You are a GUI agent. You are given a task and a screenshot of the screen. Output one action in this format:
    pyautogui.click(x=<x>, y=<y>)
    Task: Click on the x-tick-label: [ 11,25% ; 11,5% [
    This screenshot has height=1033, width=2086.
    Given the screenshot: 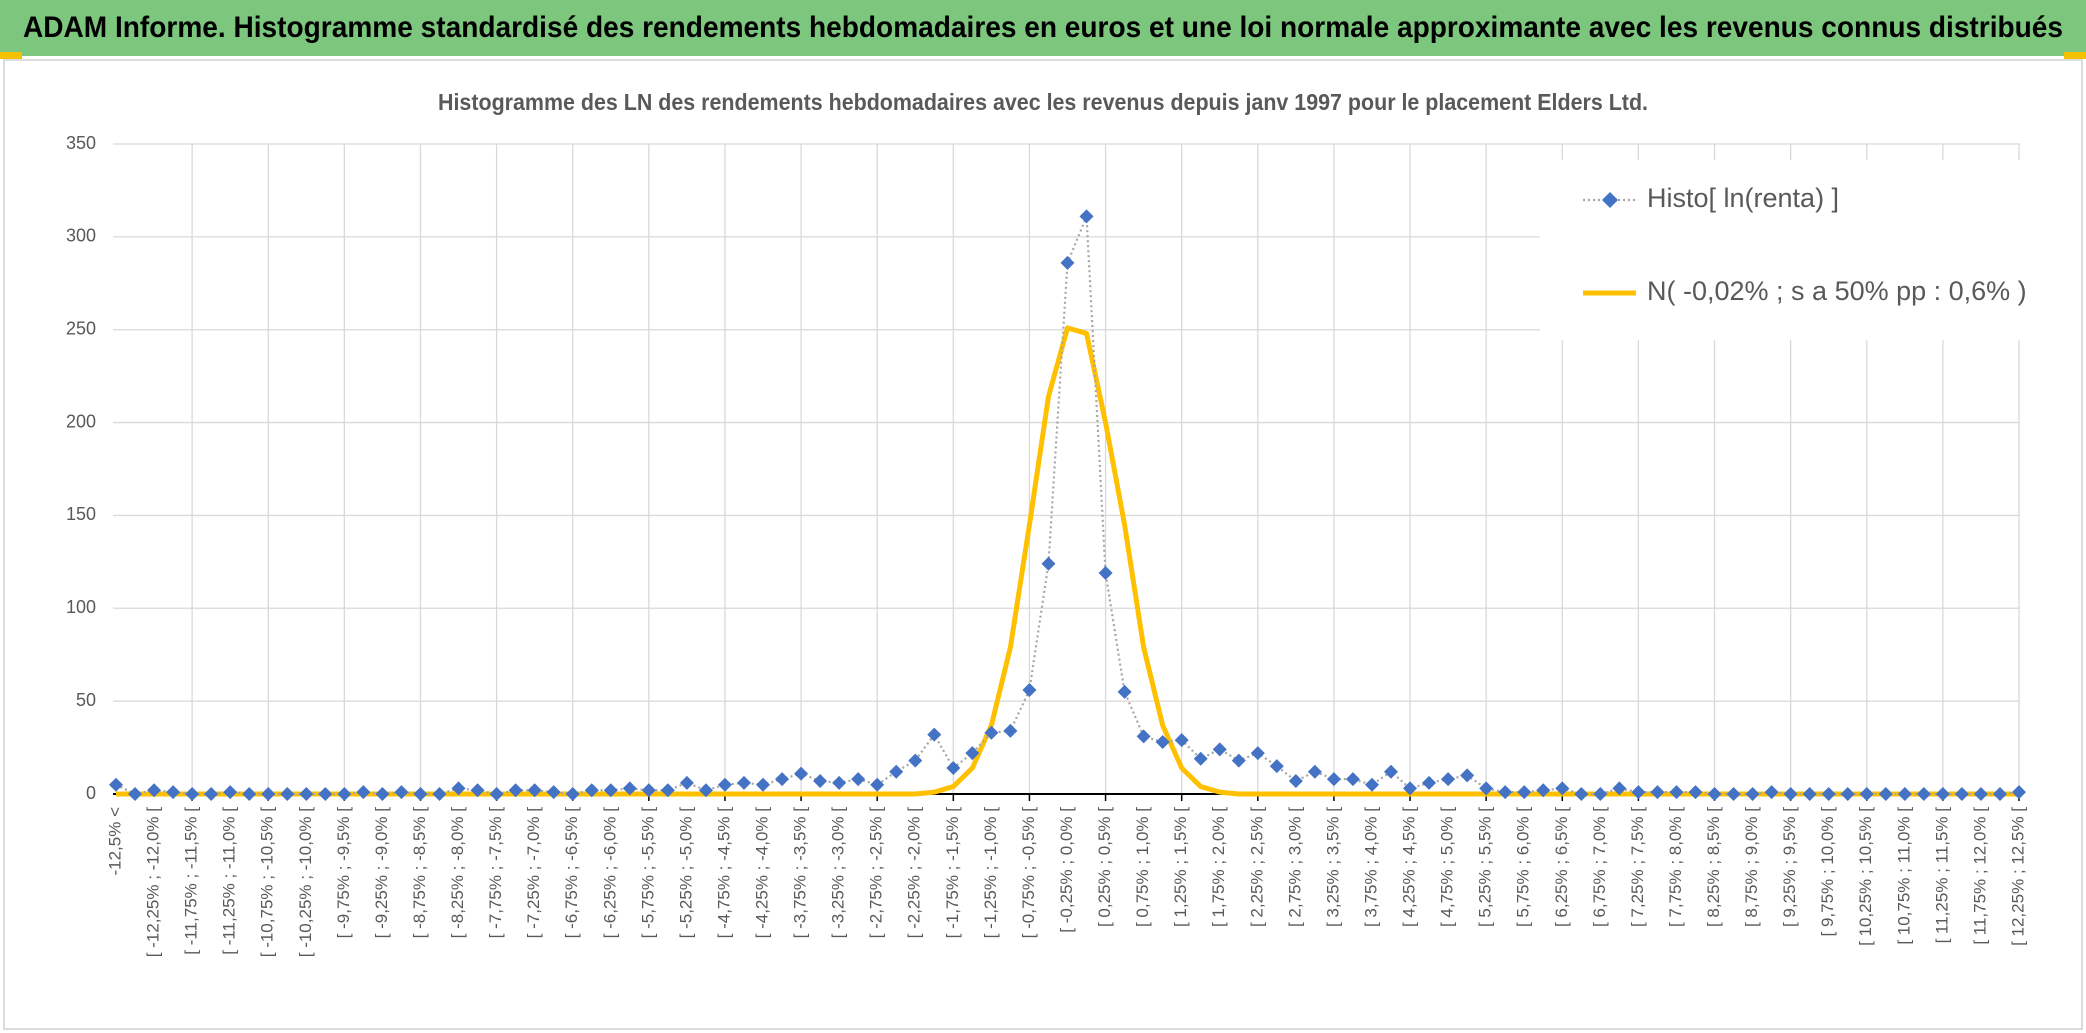 What is the action you would take?
    pyautogui.click(x=1941, y=875)
    